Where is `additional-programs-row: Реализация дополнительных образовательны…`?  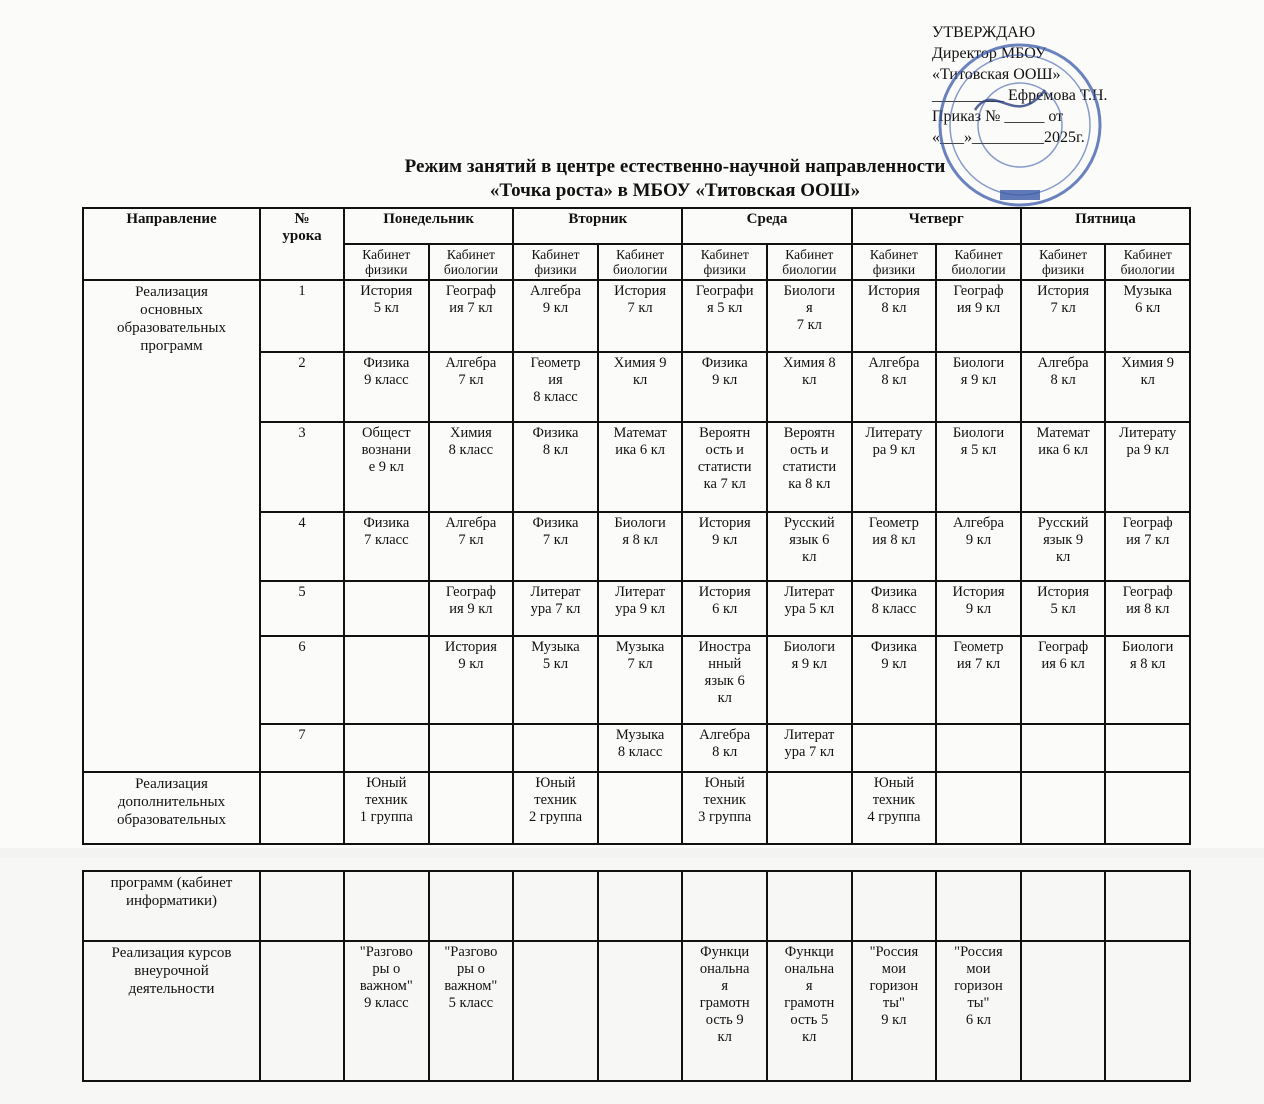 additional-programs-row: Реализация дополнительных образовательны… is located at coordinates (636, 808).